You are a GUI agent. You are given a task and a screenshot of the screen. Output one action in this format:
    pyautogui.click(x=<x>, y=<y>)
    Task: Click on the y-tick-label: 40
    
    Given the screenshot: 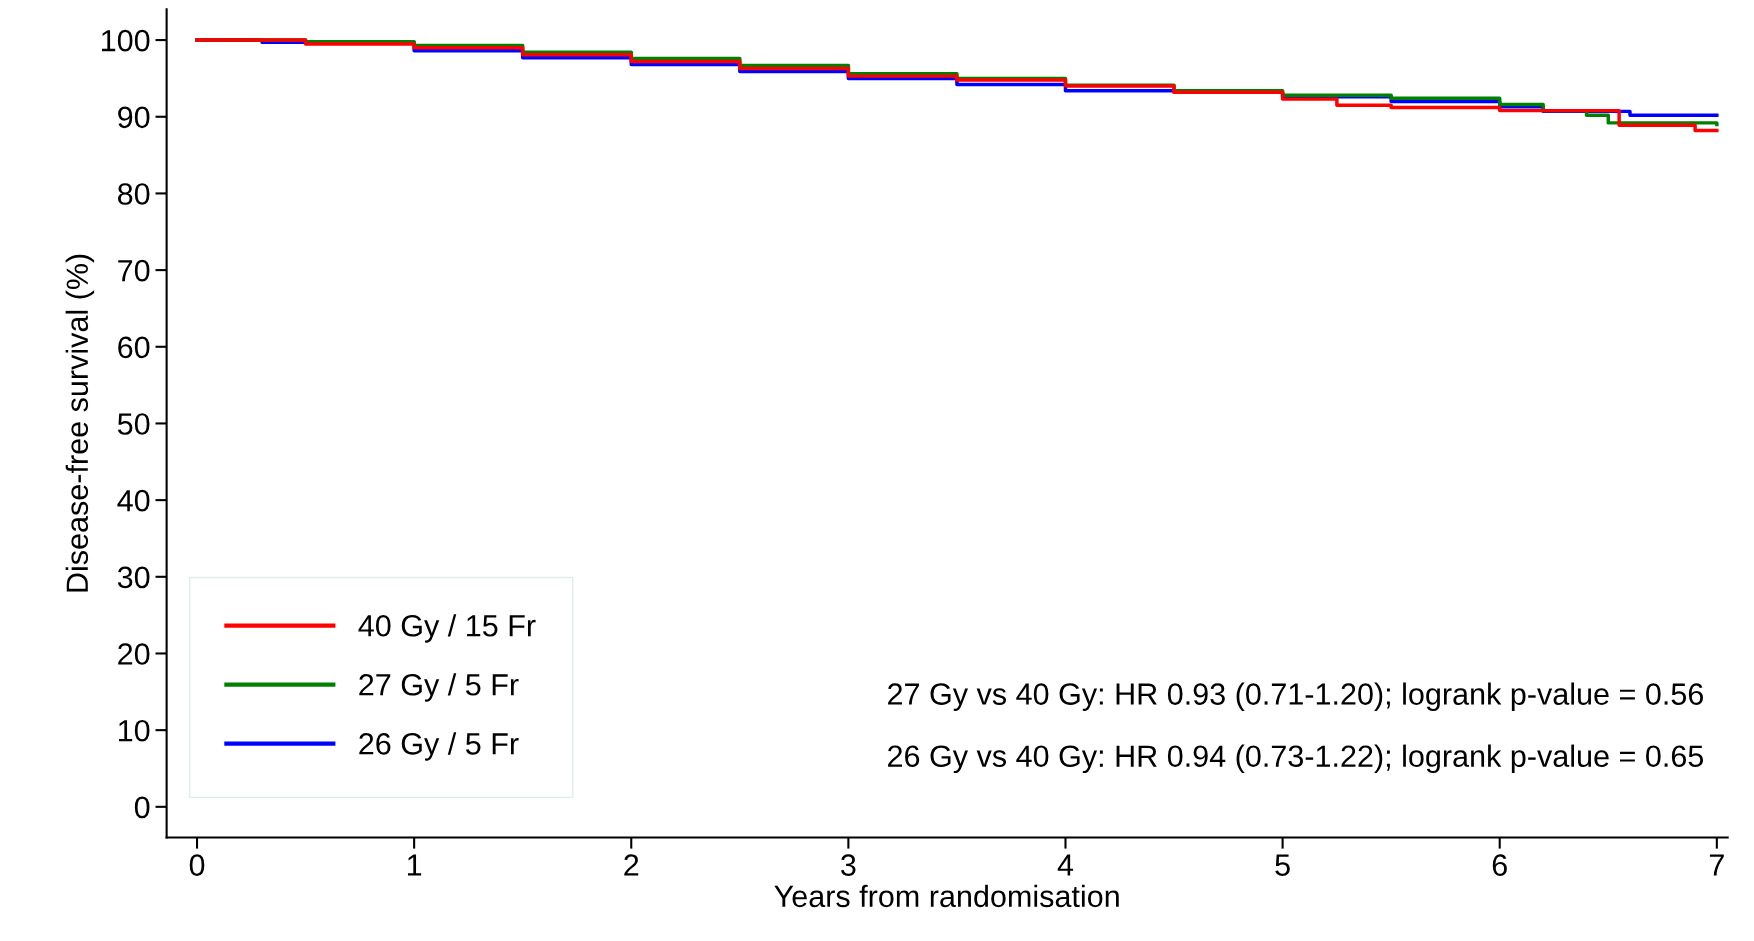 What is the action you would take?
    pyautogui.click(x=133, y=500)
    